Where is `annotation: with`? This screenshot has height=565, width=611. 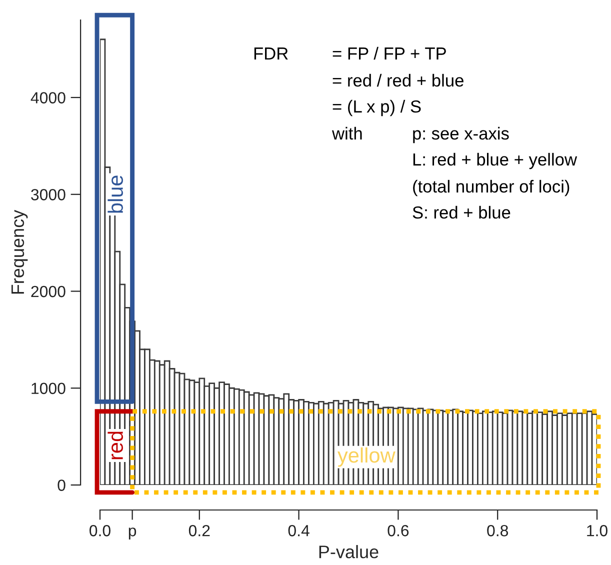
annotation: with is located at coordinates (347, 133).